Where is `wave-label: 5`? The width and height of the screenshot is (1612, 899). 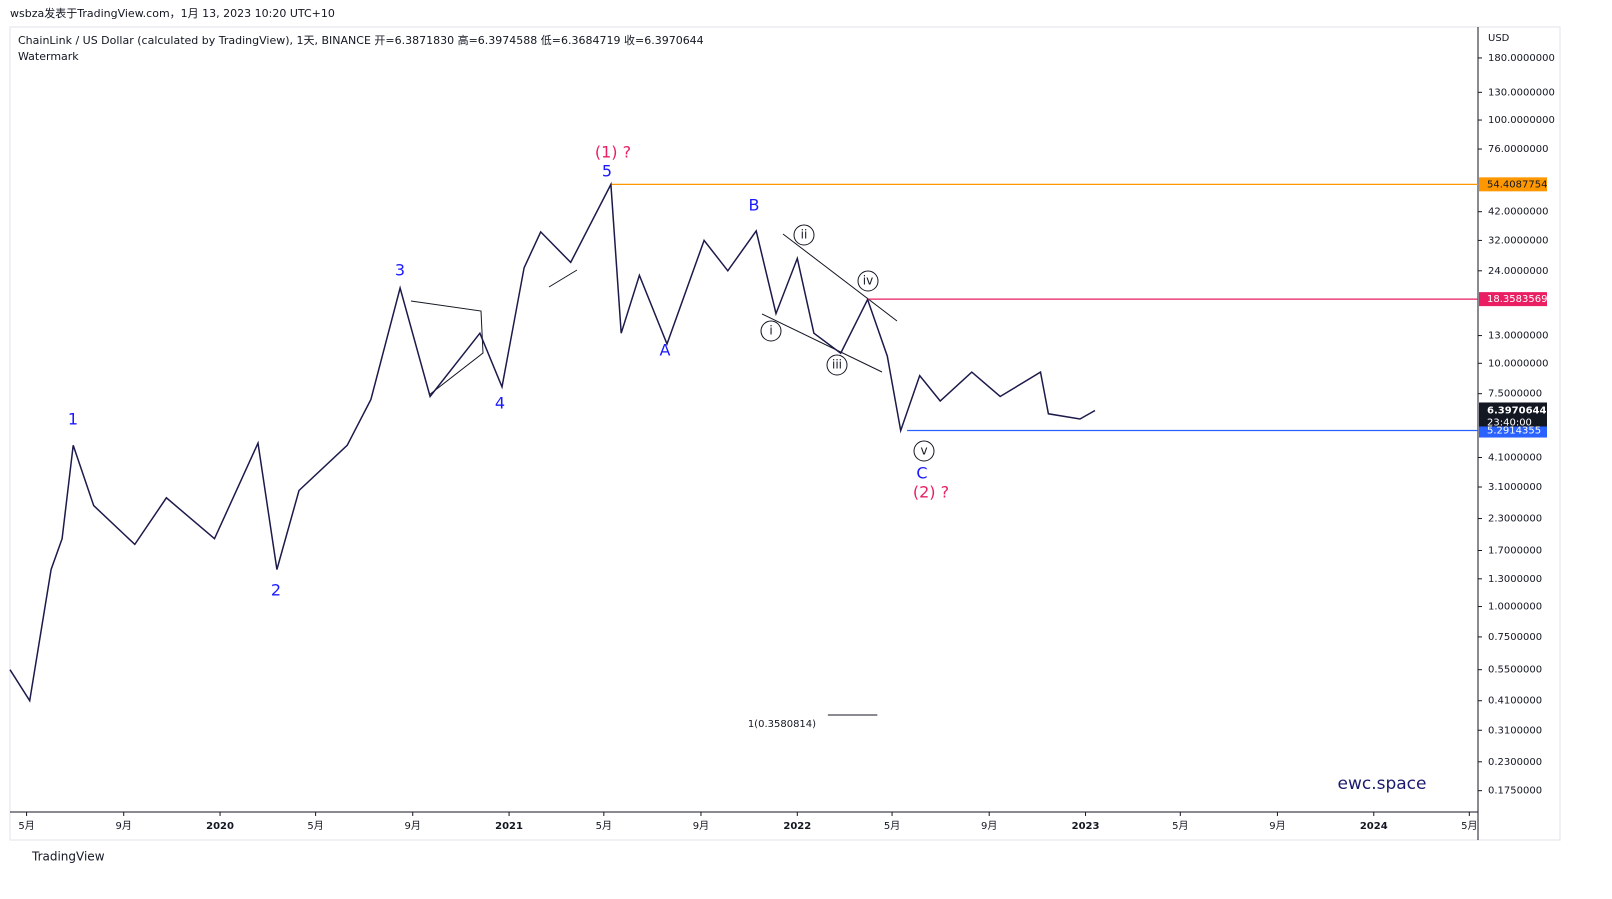 wave-label: 5 is located at coordinates (607, 171).